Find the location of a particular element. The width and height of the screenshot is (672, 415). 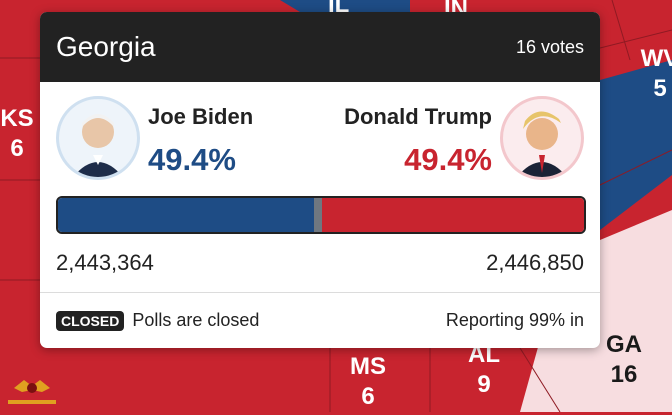

poll-status: CLOSED Polls are closed is located at coordinates (158, 321).